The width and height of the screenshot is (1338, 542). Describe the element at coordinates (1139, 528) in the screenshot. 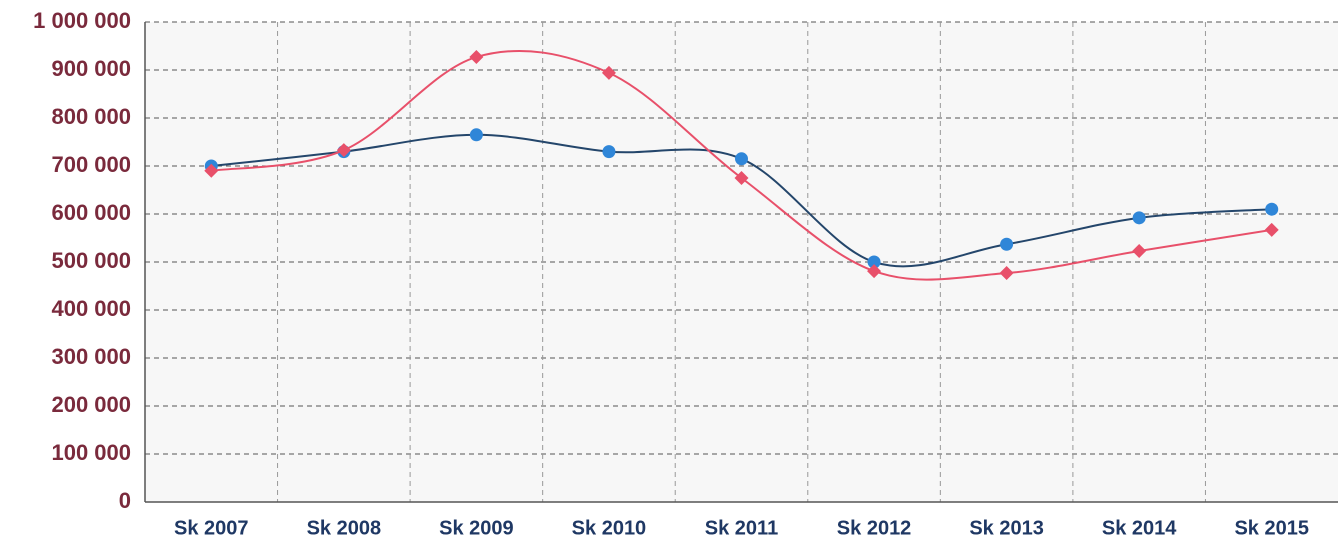

I see `x-tick-label: Sk 2014` at that location.